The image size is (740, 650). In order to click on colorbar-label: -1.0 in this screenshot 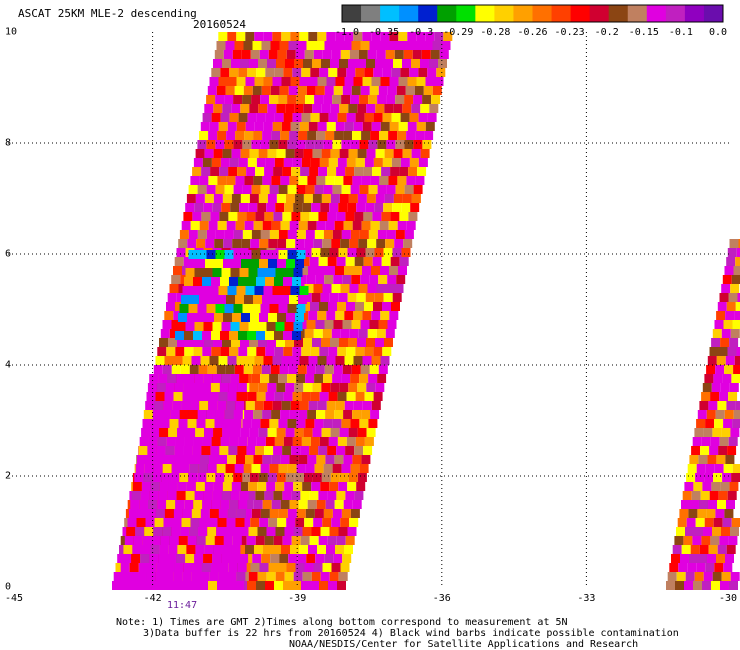, I will do `click(347, 32)`.